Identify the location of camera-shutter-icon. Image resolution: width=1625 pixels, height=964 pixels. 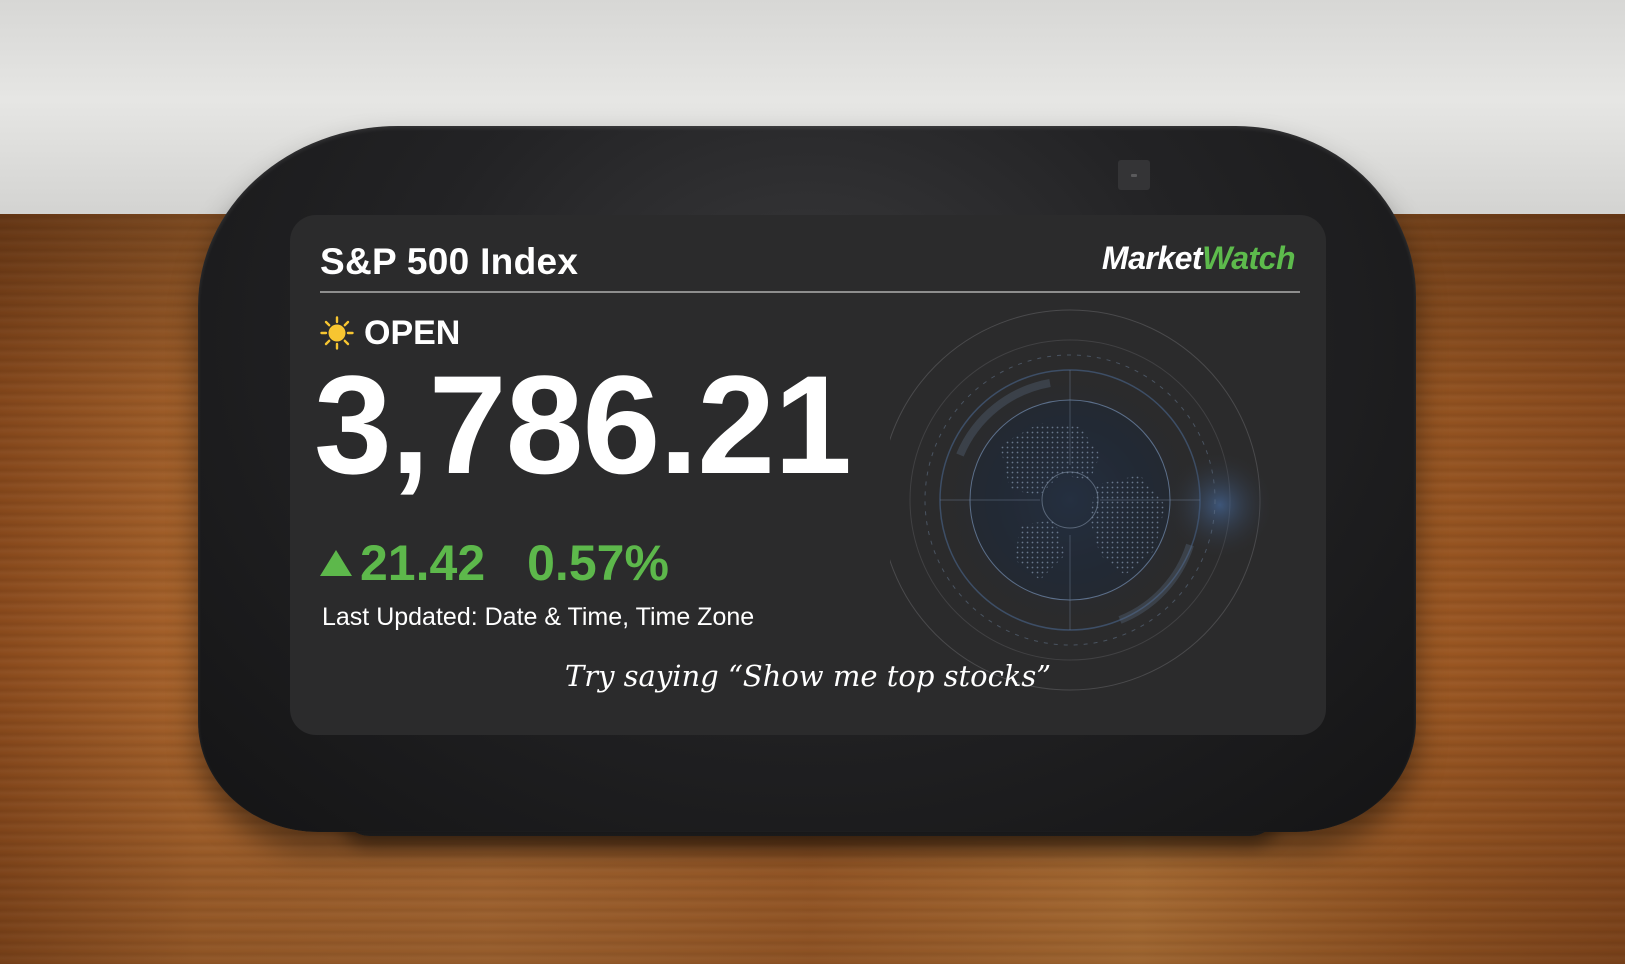
(1134, 175).